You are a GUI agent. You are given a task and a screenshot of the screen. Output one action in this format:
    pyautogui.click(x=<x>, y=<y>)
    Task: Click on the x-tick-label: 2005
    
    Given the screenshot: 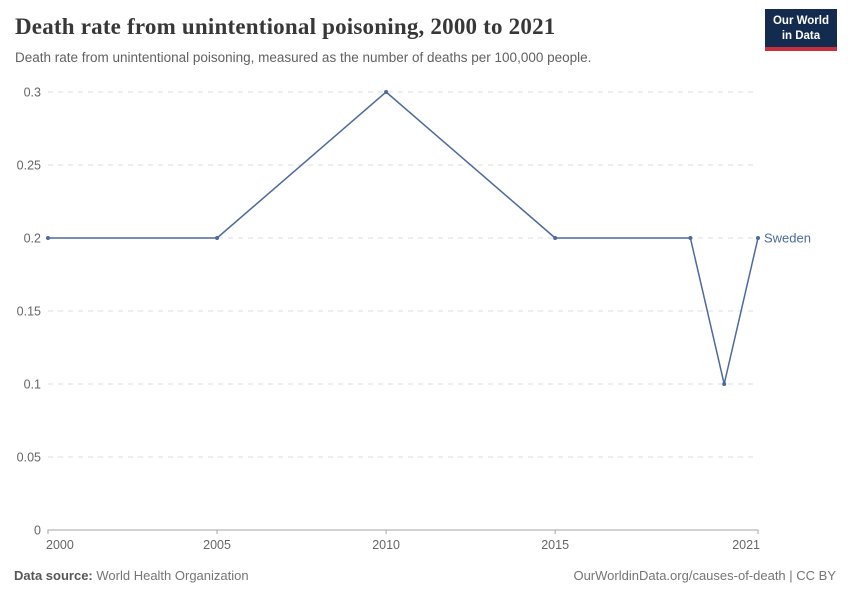 What is the action you would take?
    pyautogui.click(x=217, y=545)
    